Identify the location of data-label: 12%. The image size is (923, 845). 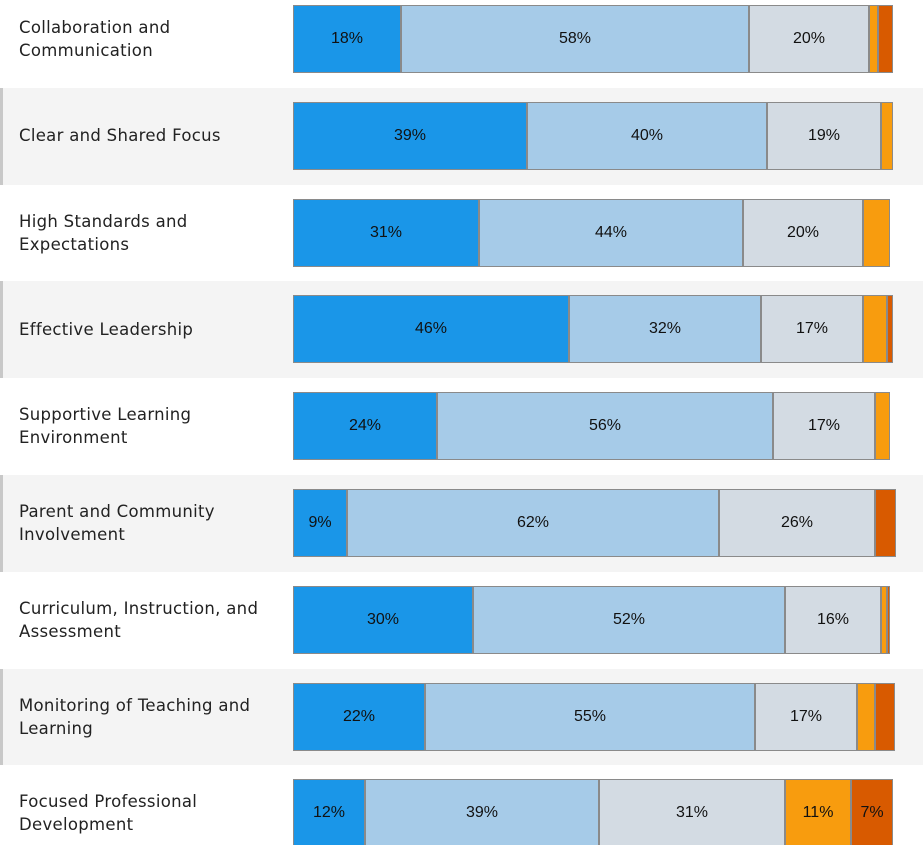
(329, 813).